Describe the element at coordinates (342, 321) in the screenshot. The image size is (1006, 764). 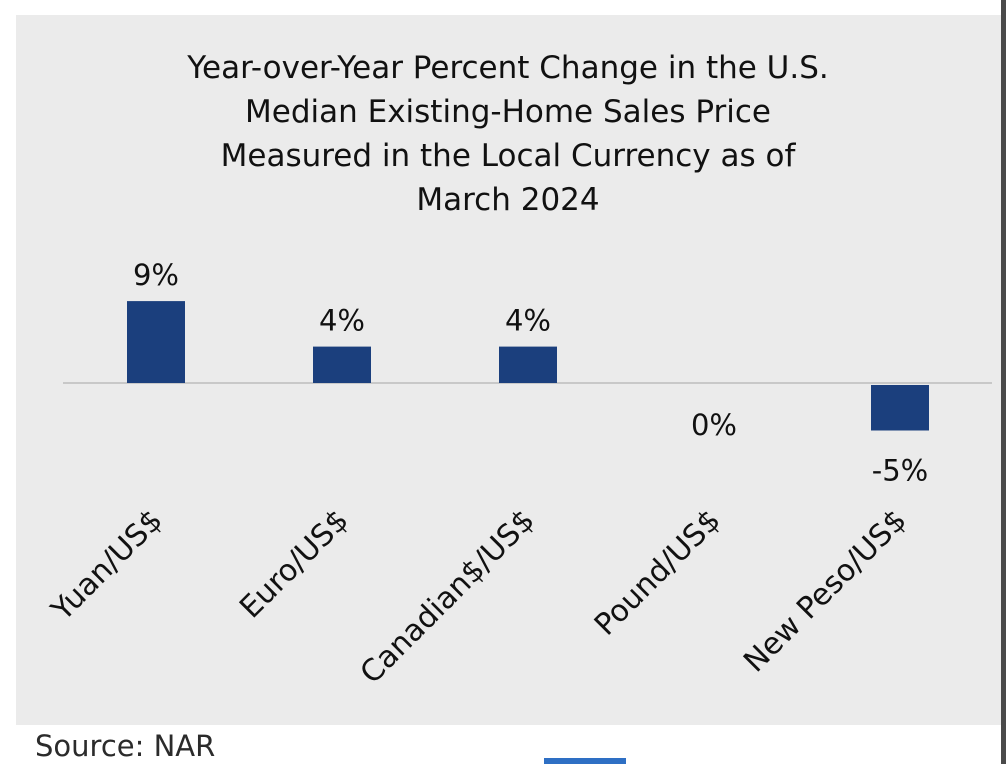
I see `data-label-1: 4%` at that location.